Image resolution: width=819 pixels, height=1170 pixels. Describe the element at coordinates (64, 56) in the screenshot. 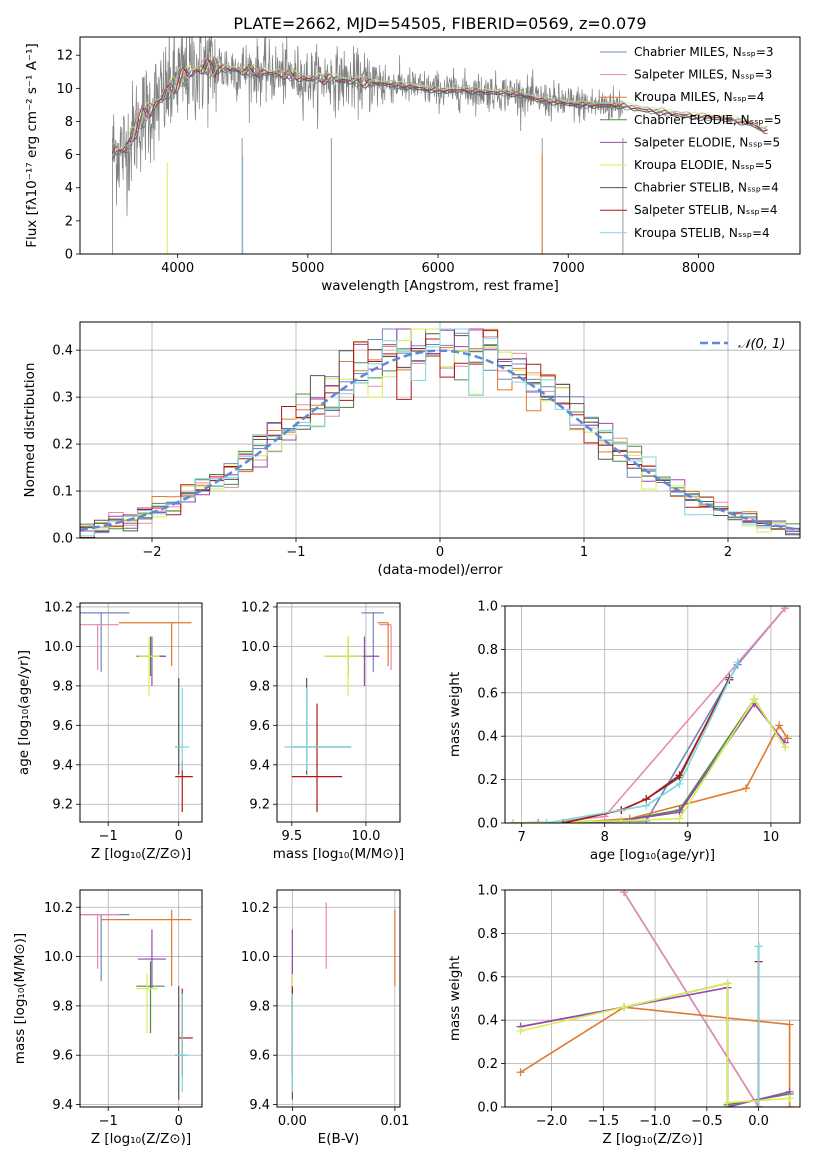

I see `y-tick-label: 12` at that location.